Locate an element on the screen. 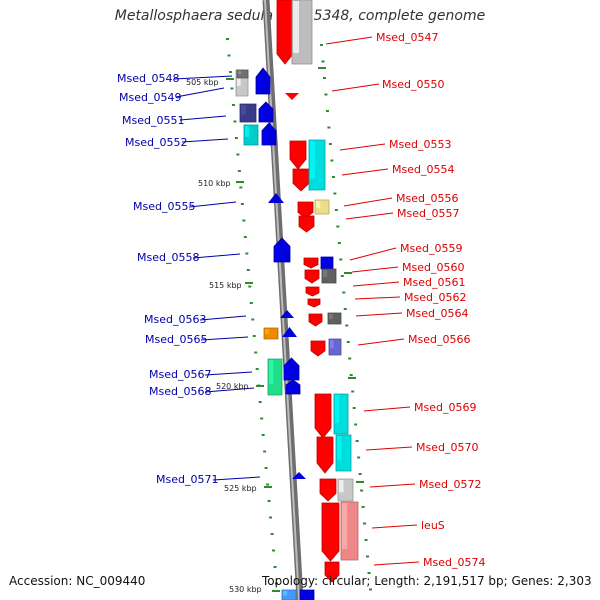 The height and width of the screenshot is (600, 600). gene-label-msed-0559: Msed_0559 is located at coordinates (431, 248).